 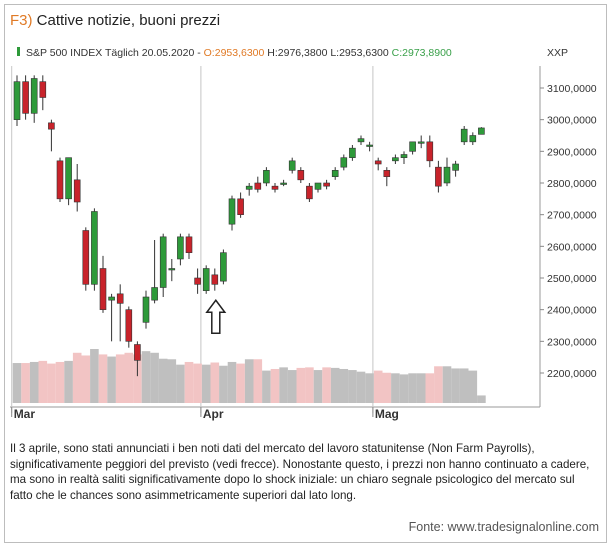 I want to click on y-tick-label: 2700,0000, so click(x=572, y=216).